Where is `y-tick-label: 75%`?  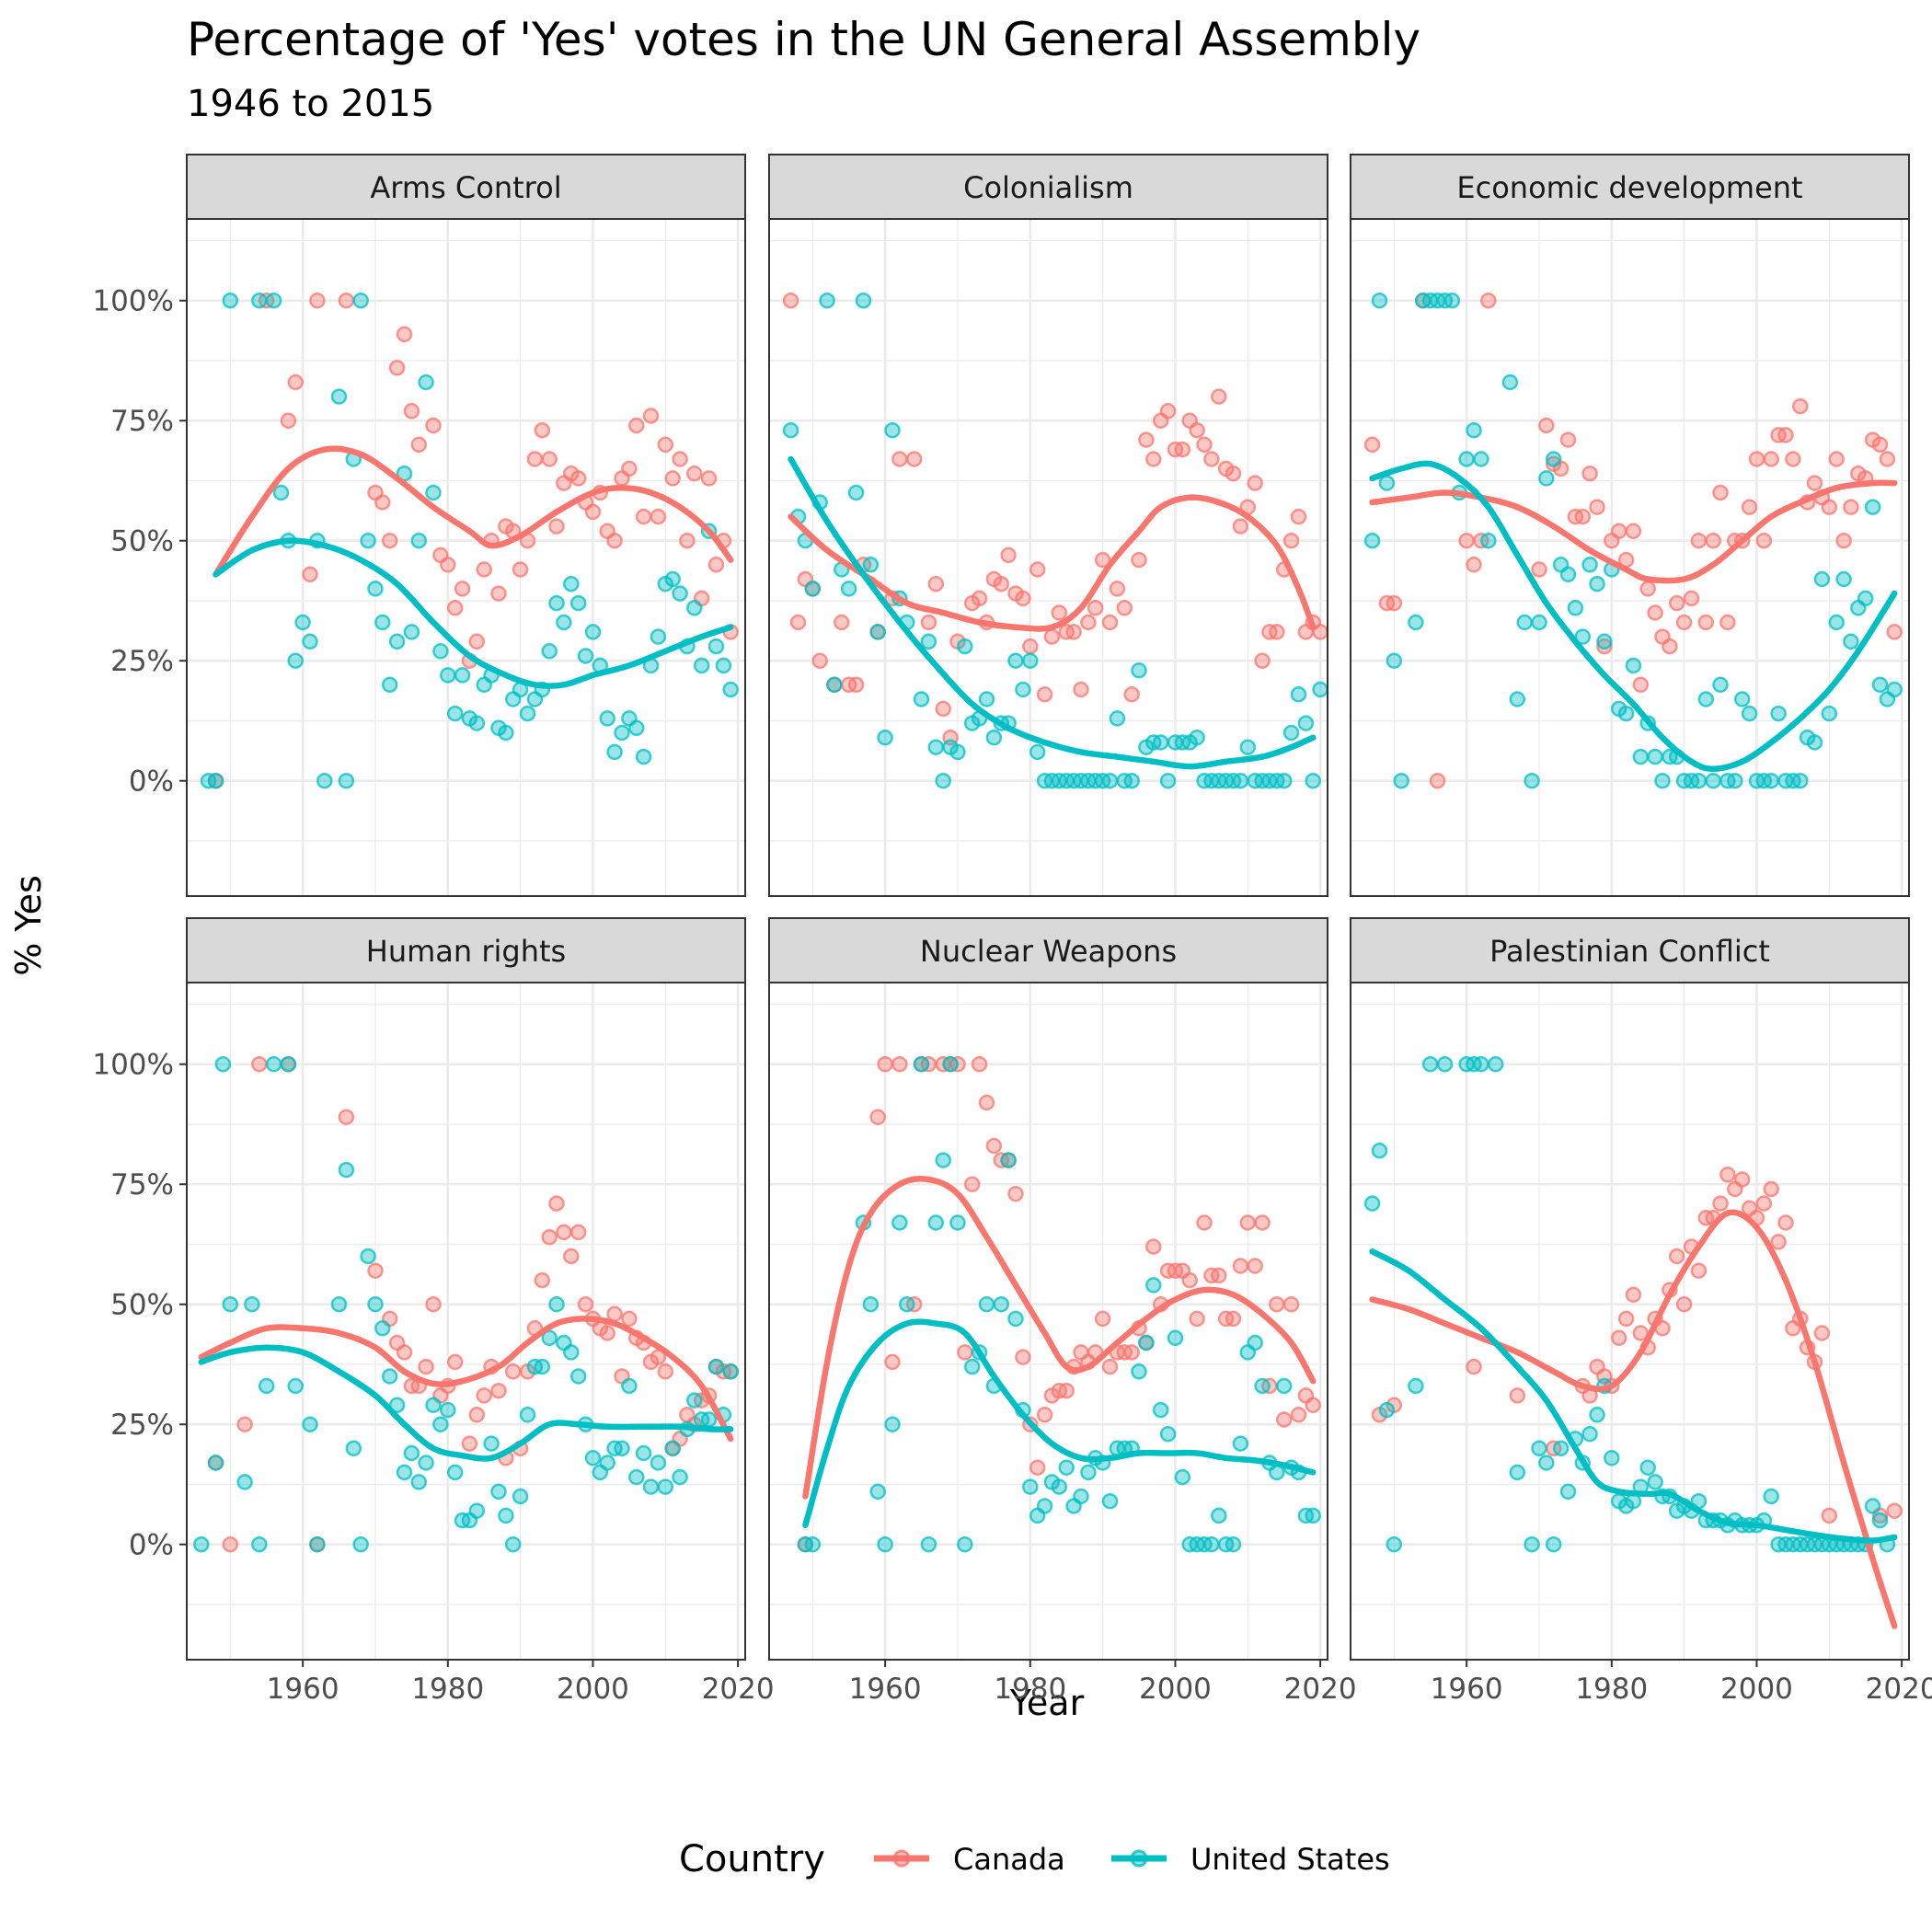 y-tick-label: 75% is located at coordinates (142, 421).